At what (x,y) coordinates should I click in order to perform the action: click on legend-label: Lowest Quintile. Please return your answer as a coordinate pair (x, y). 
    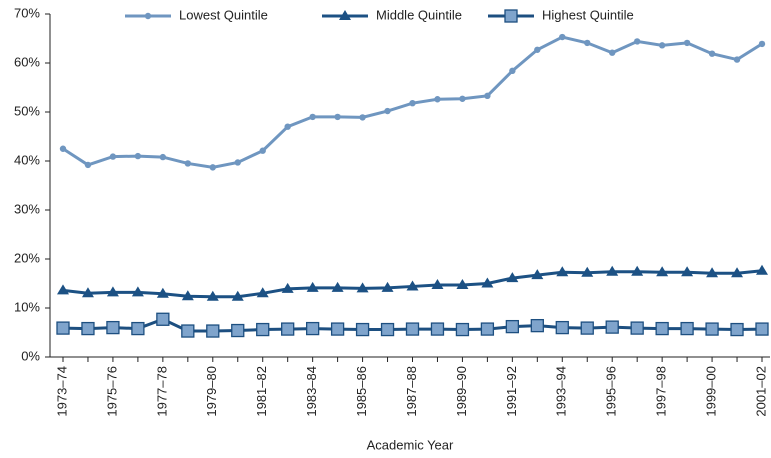
    Looking at the image, I should click on (223, 14).